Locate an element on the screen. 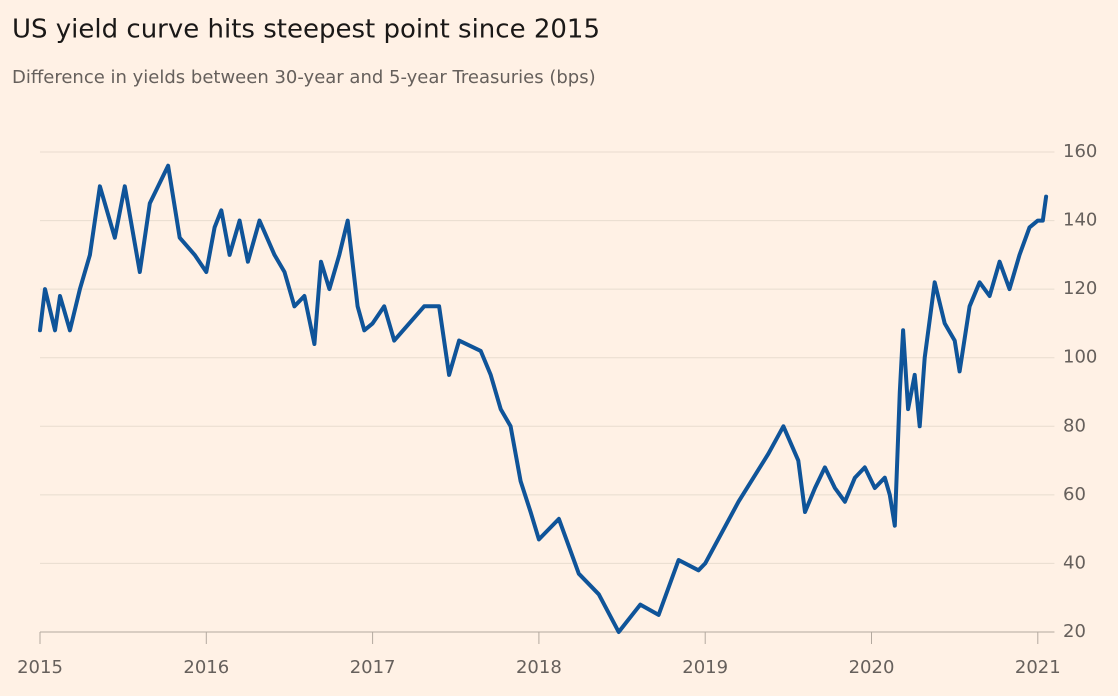  x-tick-label: 2017 is located at coordinates (373, 667).